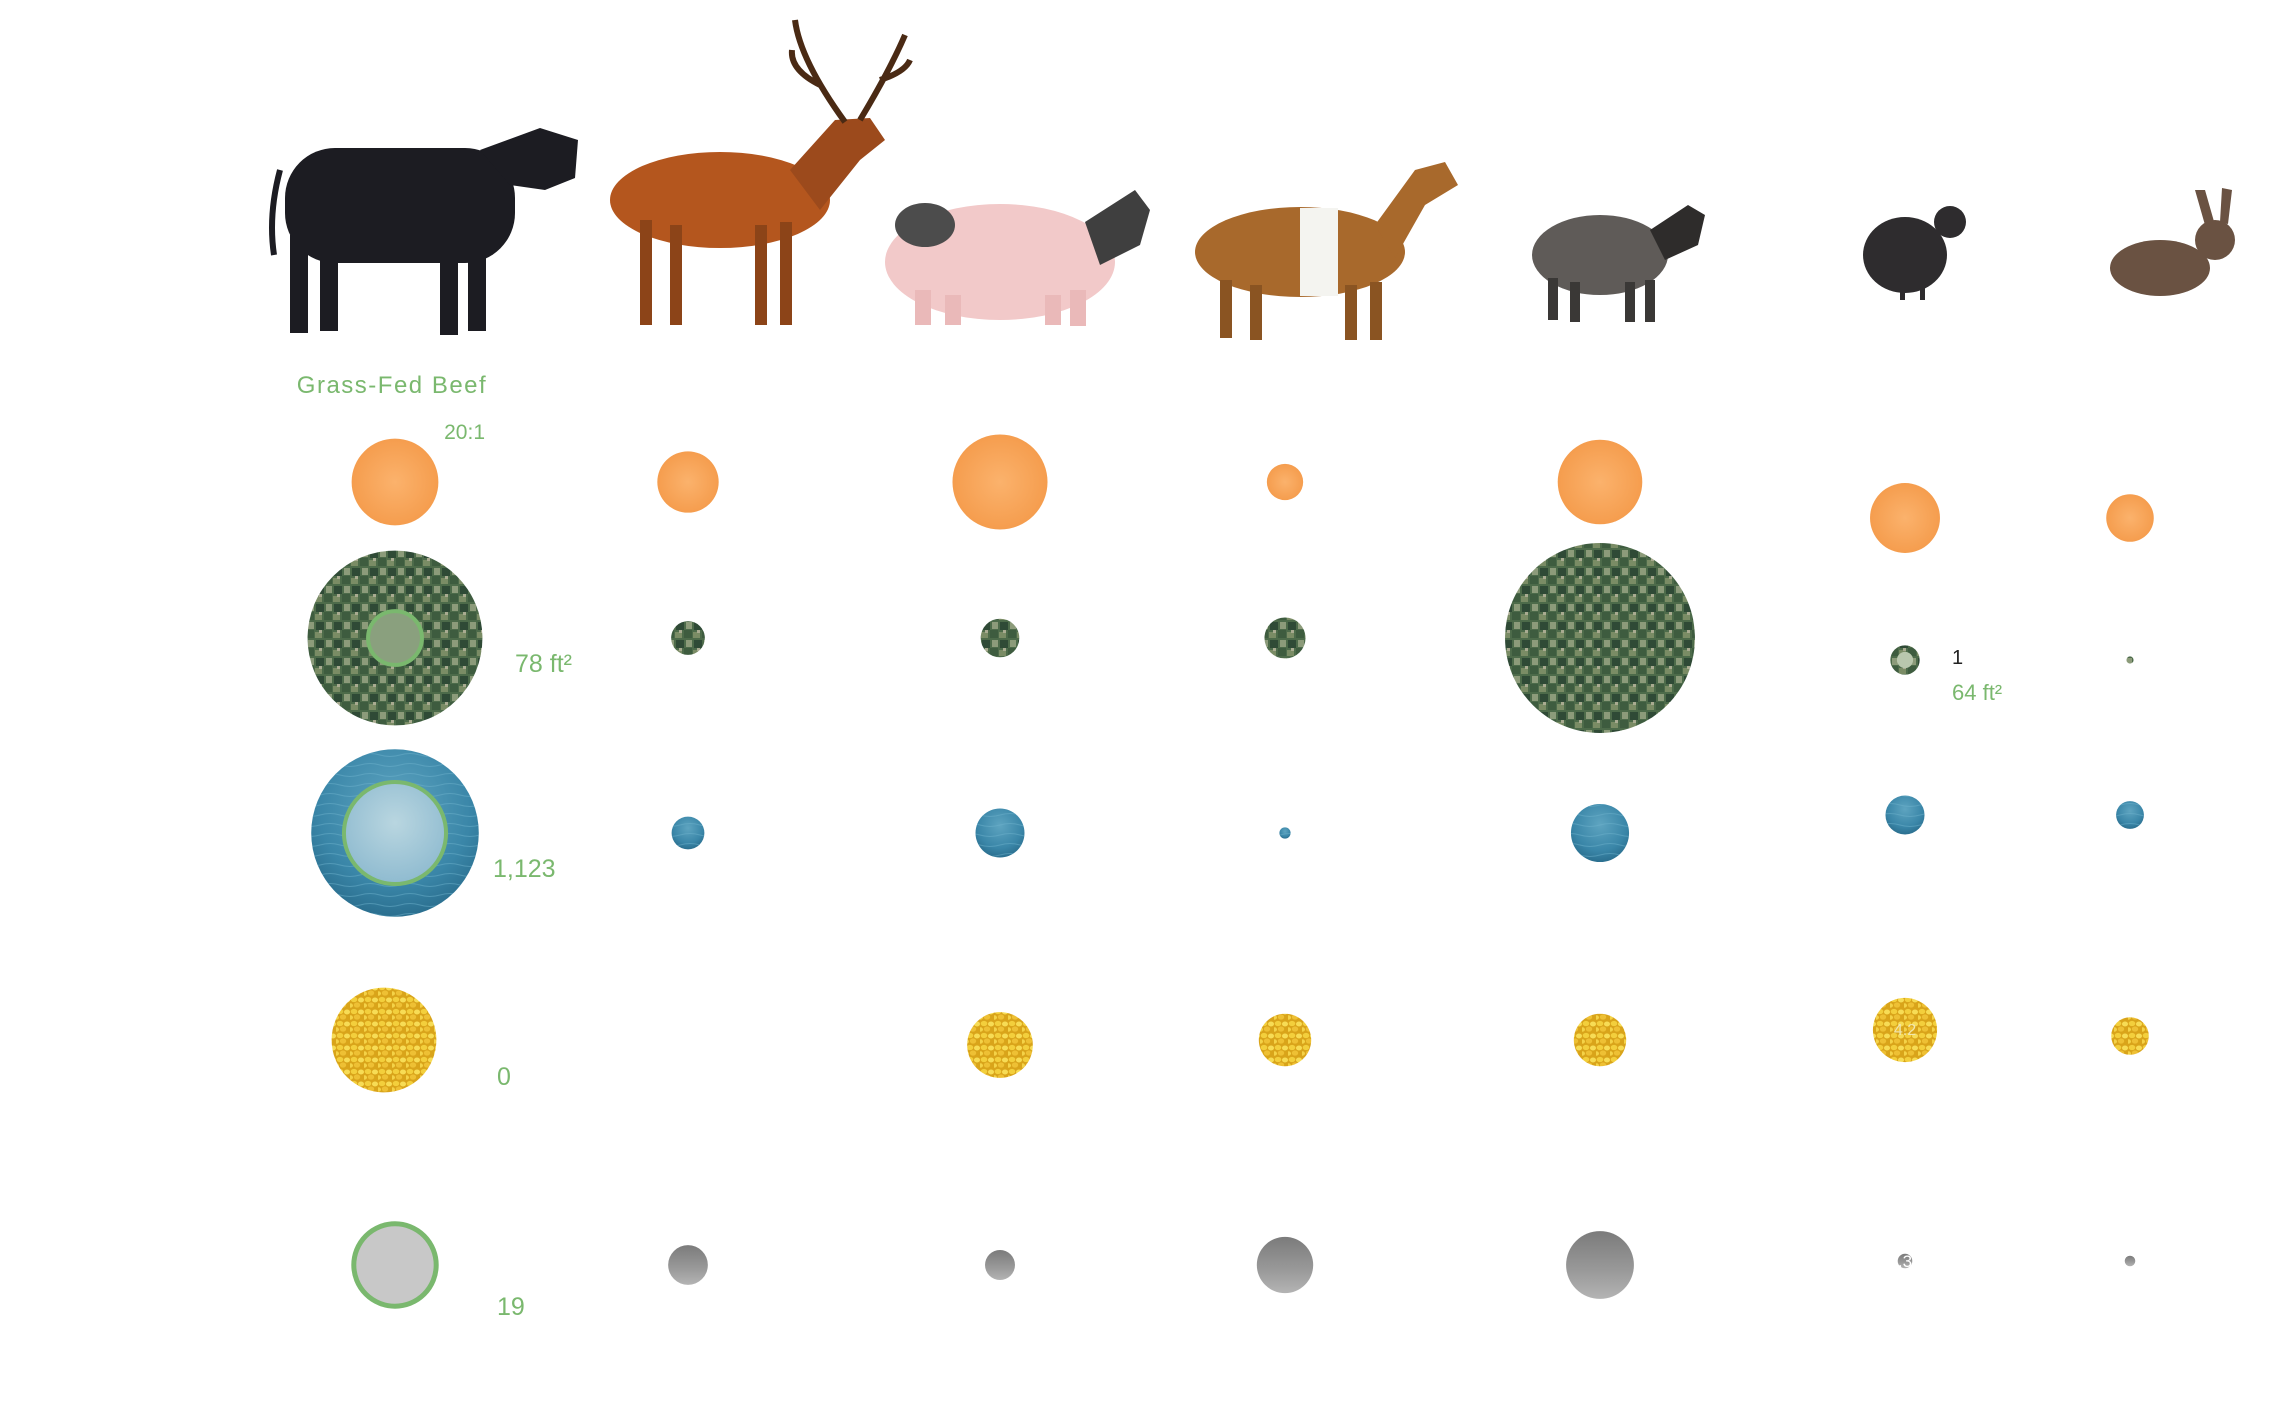 Image resolution: width=2271 pixels, height=1405 pixels. What do you see at coordinates (384, 1040) in the screenshot?
I see `grain-reference-bubble` at bounding box center [384, 1040].